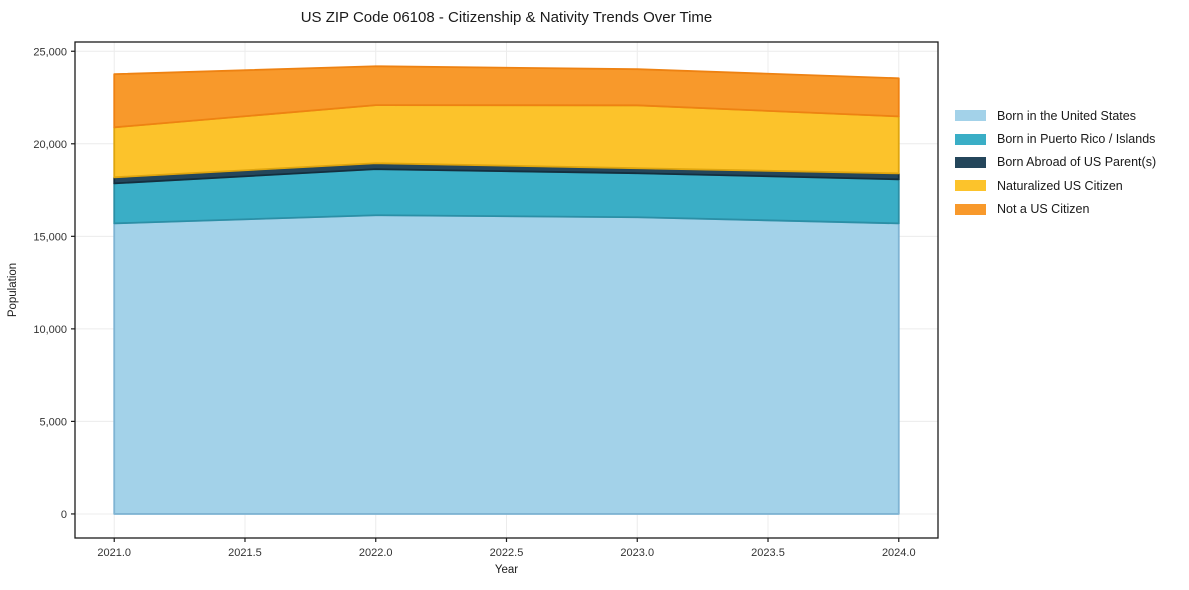 This screenshot has width=1189, height=590. I want to click on legend-label: Born Abroad of US Parent(s), so click(1077, 162).